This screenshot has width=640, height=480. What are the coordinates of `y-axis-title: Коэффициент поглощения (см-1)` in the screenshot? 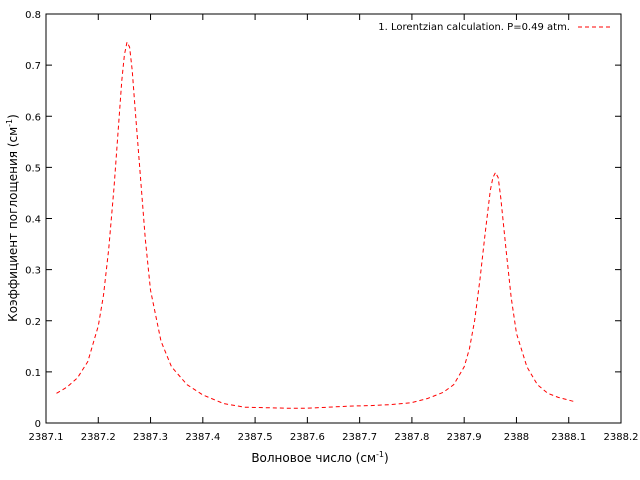 It's located at (12, 218).